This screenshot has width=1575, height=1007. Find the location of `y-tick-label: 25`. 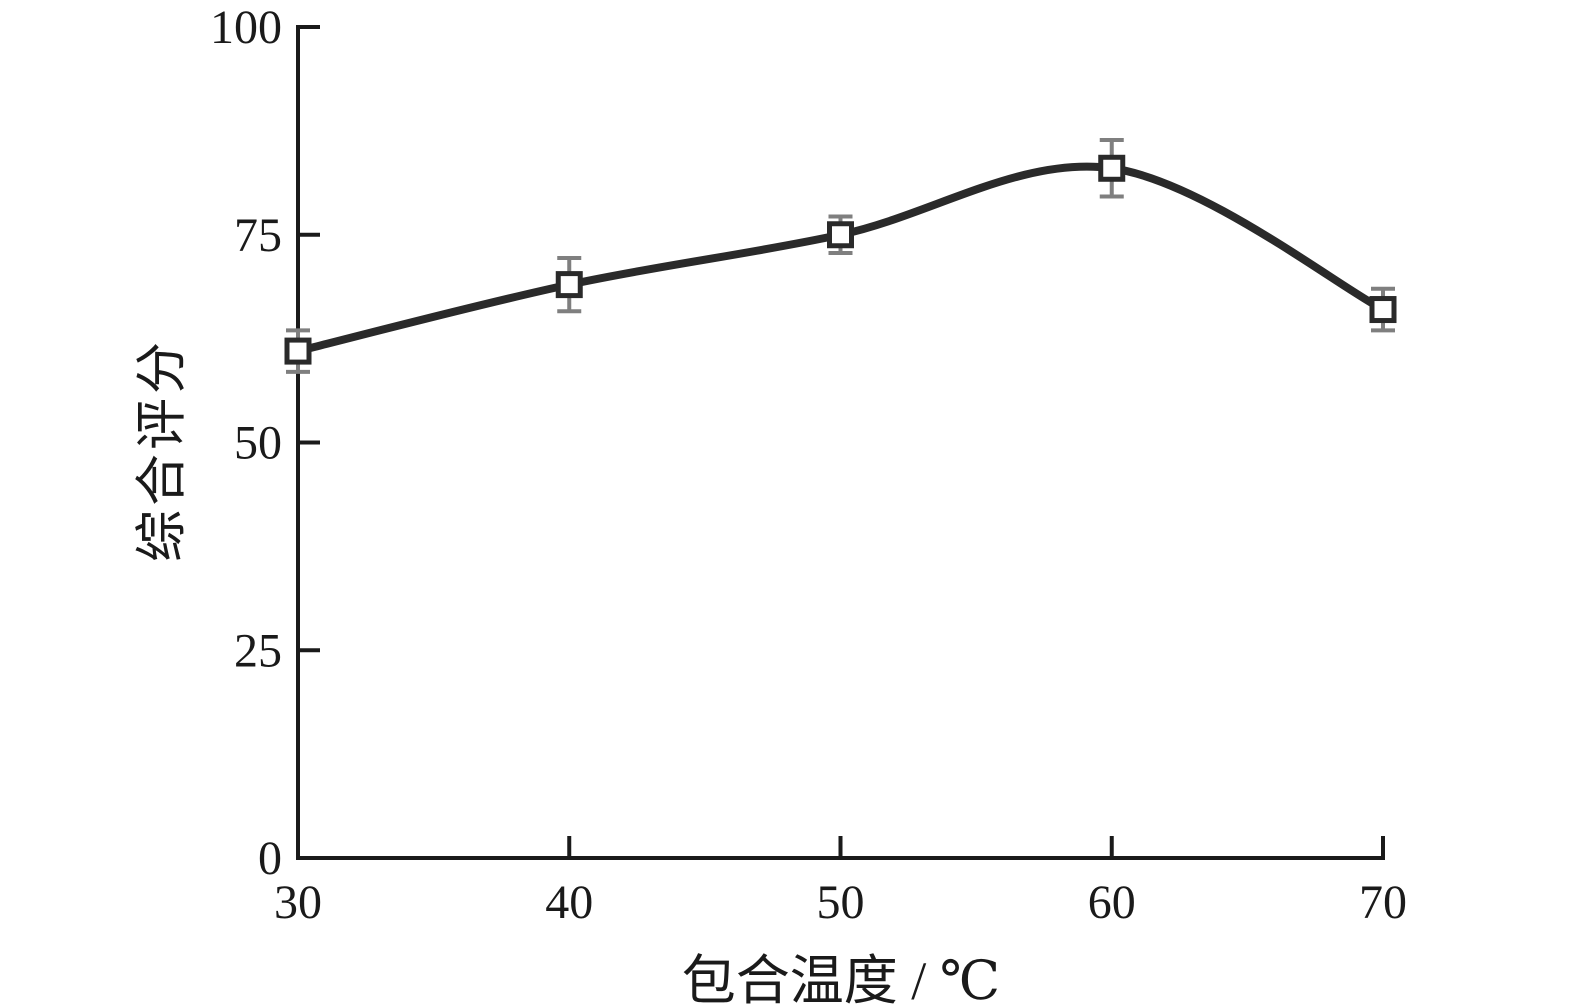

y-tick-label: 25 is located at coordinates (258, 650).